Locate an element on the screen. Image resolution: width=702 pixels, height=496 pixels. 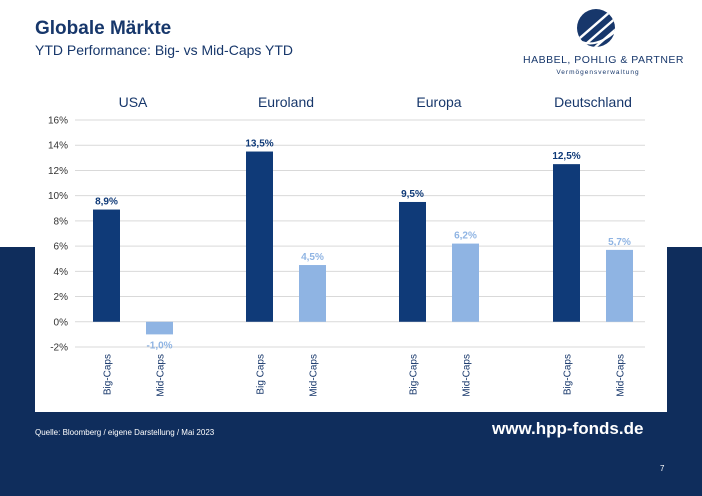
y-tick-label: 2% is located at coordinates (61, 297).